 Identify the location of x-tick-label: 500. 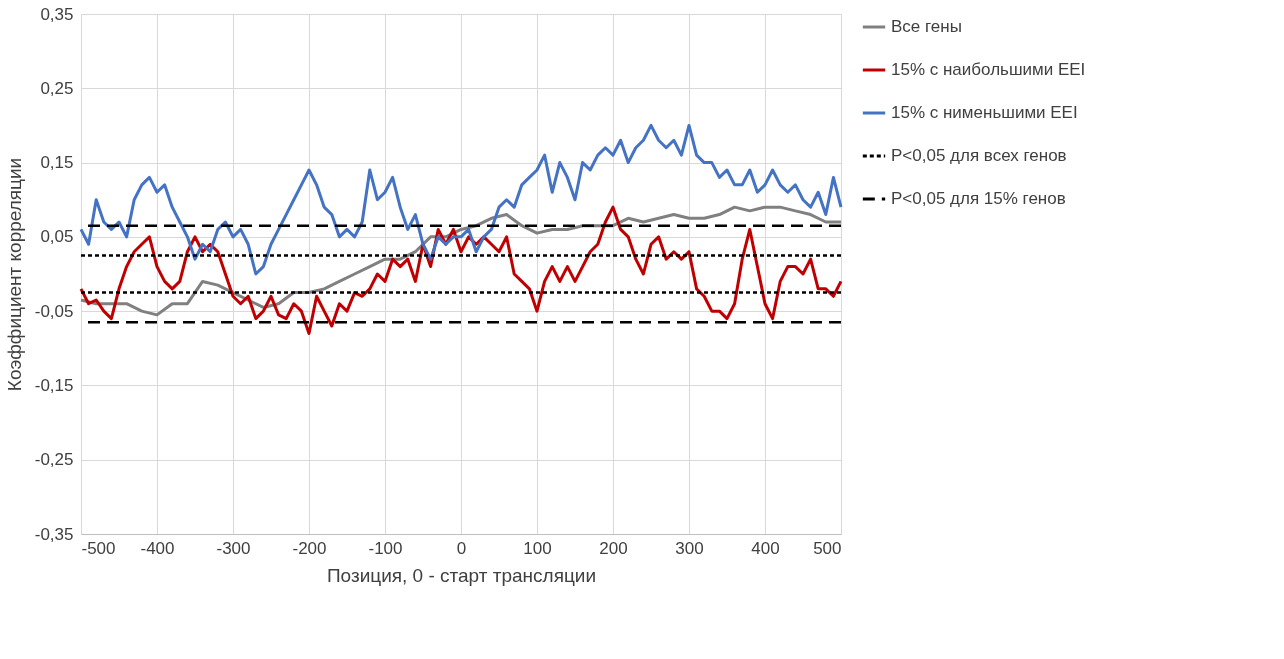
(827, 548).